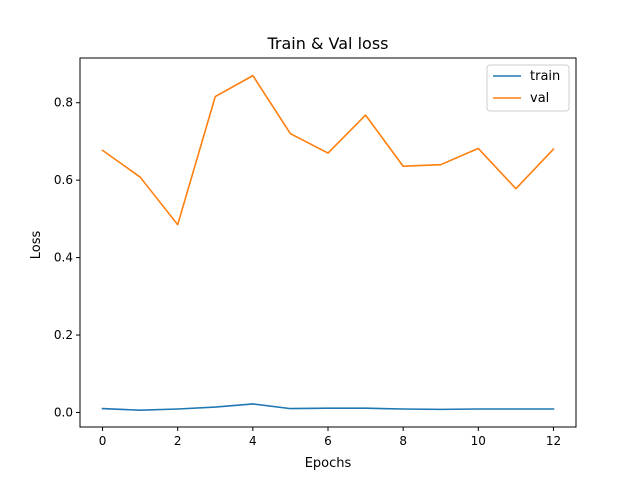 This screenshot has height=480, width=640. Describe the element at coordinates (328, 407) in the screenshot. I see `series-line-train` at that location.